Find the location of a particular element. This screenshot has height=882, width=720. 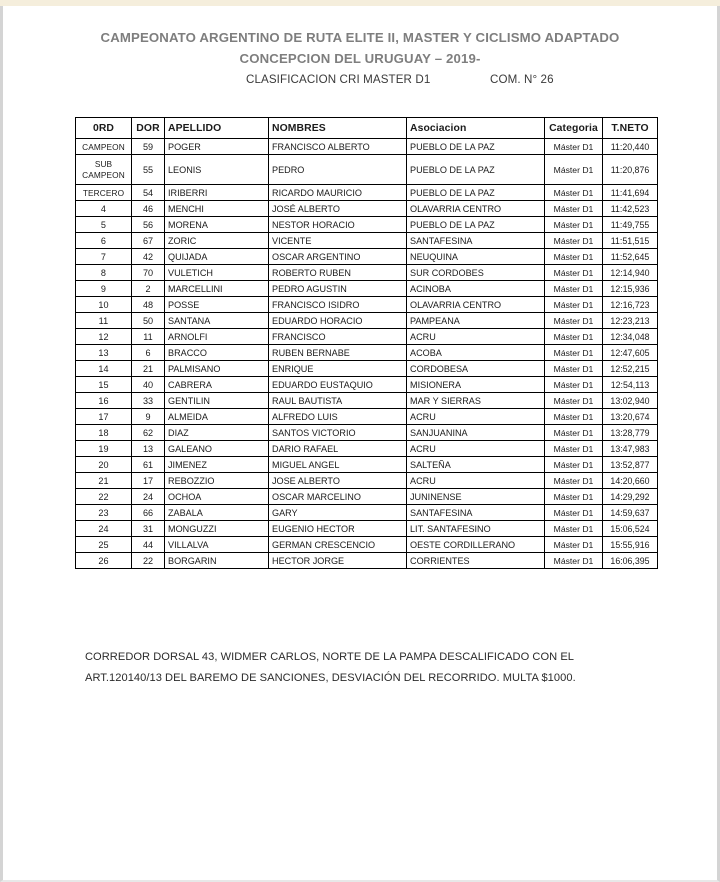

cell-nombres: EDUARDO EUSTAQUIO is located at coordinates (337, 384).